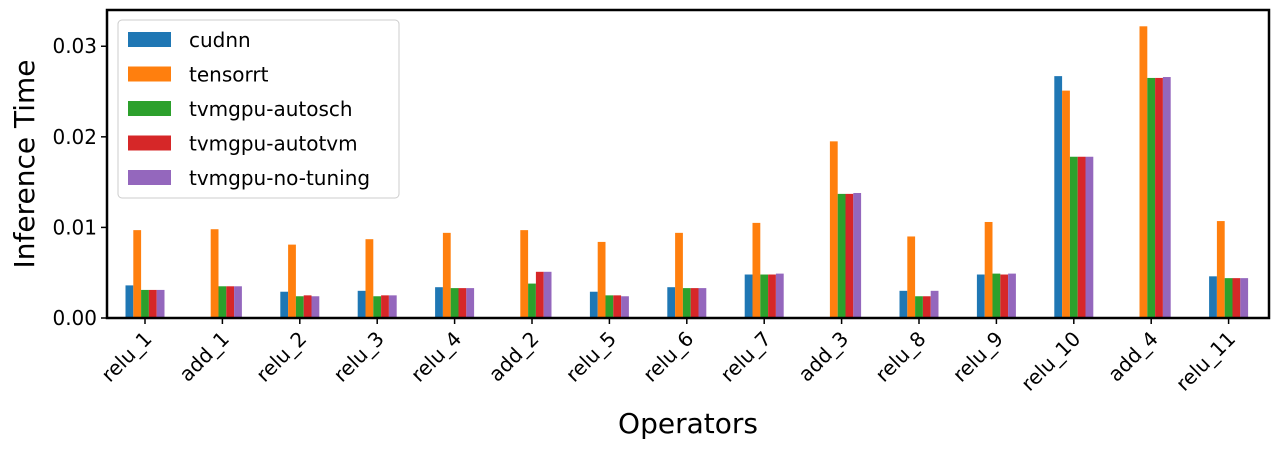  Describe the element at coordinates (79, 182) in the screenshot. I see `y-axis-ticks: 0.00 0.01 0.02 0.03` at that location.